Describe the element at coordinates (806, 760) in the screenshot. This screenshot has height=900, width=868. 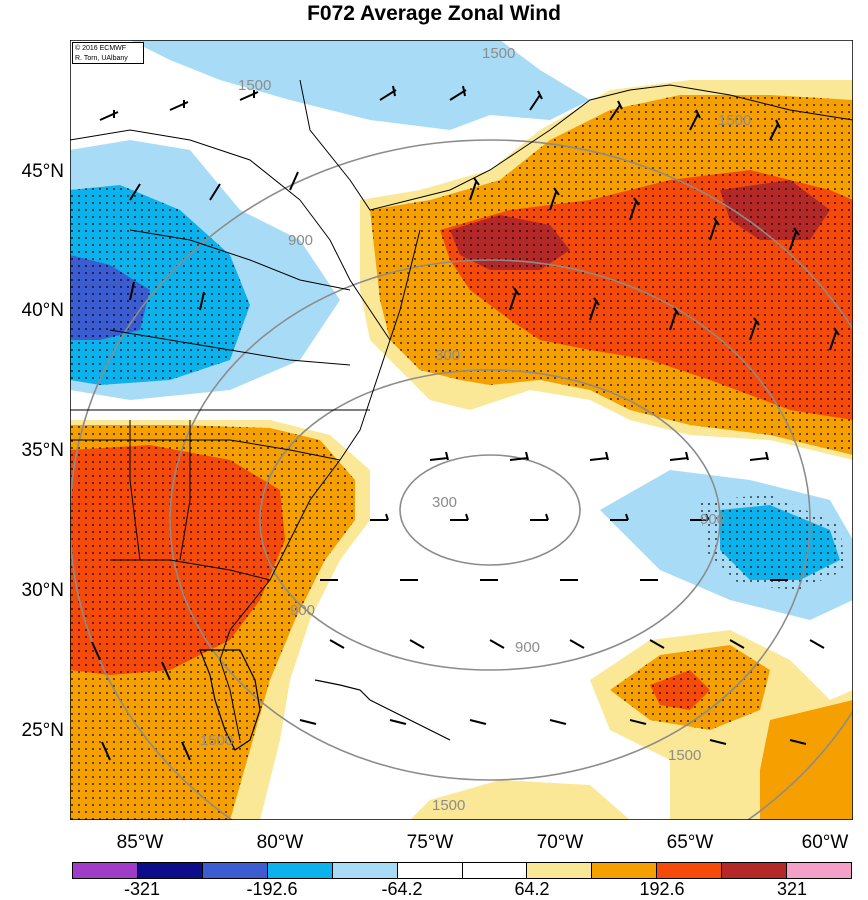
I see `orange-region-southeast-corner` at that location.